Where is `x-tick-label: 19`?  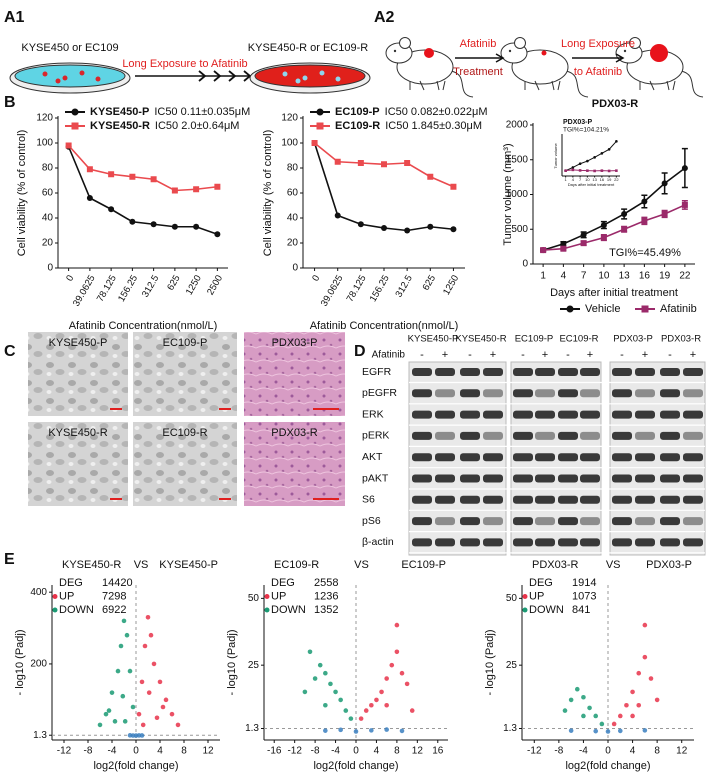 x-tick-label: 19 is located at coordinates (609, 179).